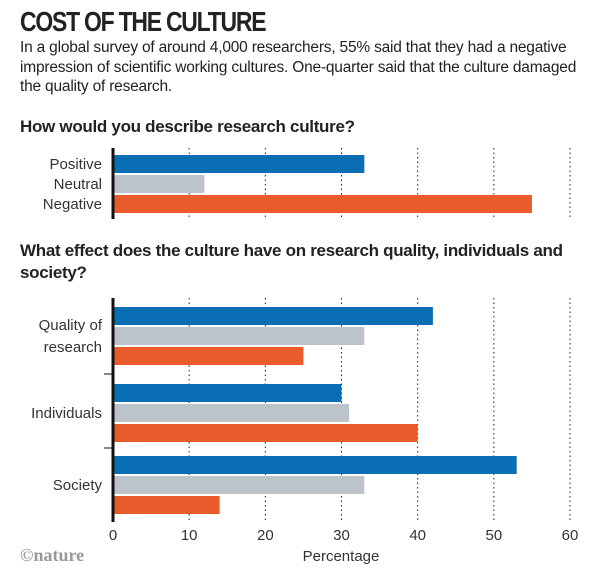  I want to click on x-tick-label: 60, so click(570, 535).